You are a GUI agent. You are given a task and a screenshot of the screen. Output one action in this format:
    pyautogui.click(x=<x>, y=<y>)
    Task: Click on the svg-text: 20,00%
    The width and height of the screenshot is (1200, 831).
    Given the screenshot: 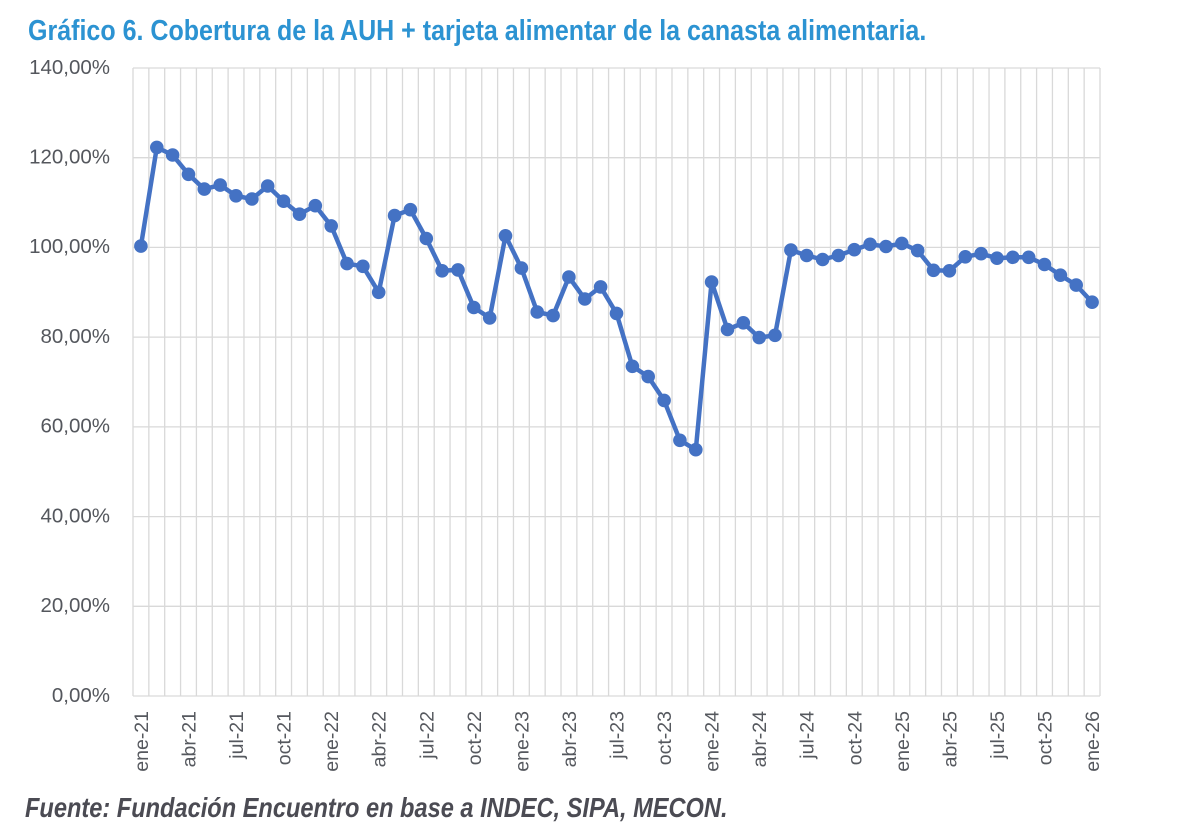 What is the action you would take?
    pyautogui.click(x=75, y=605)
    